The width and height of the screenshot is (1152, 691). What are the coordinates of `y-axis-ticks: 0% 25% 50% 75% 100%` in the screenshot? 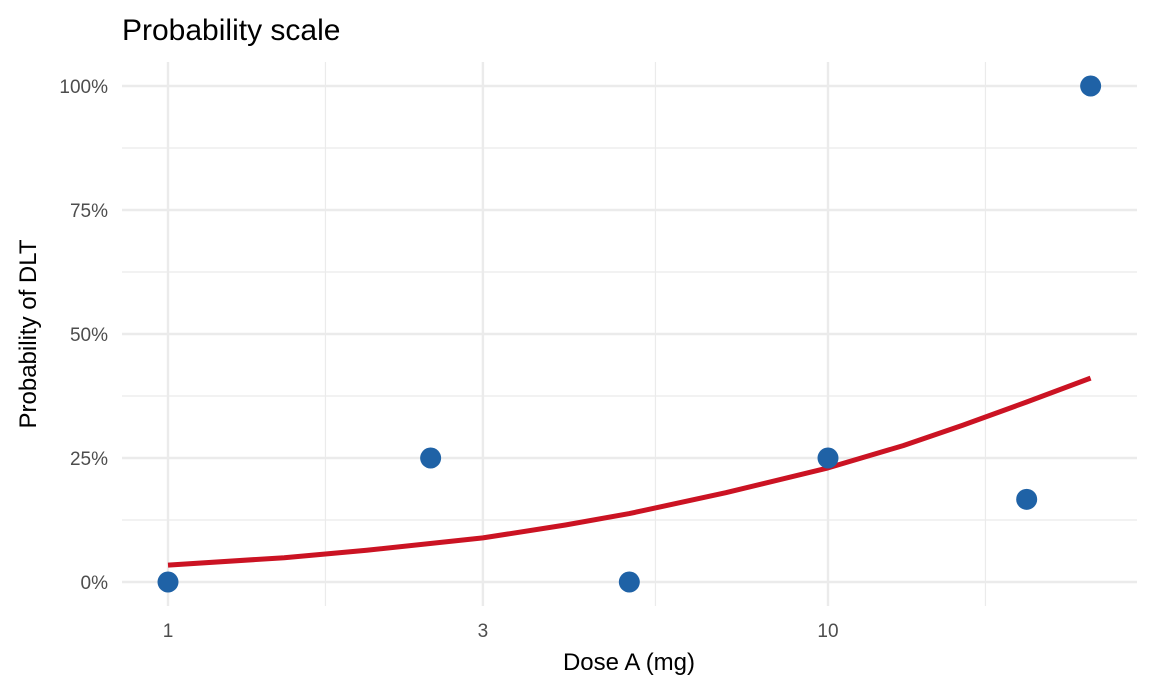 It's located at (83, 335).